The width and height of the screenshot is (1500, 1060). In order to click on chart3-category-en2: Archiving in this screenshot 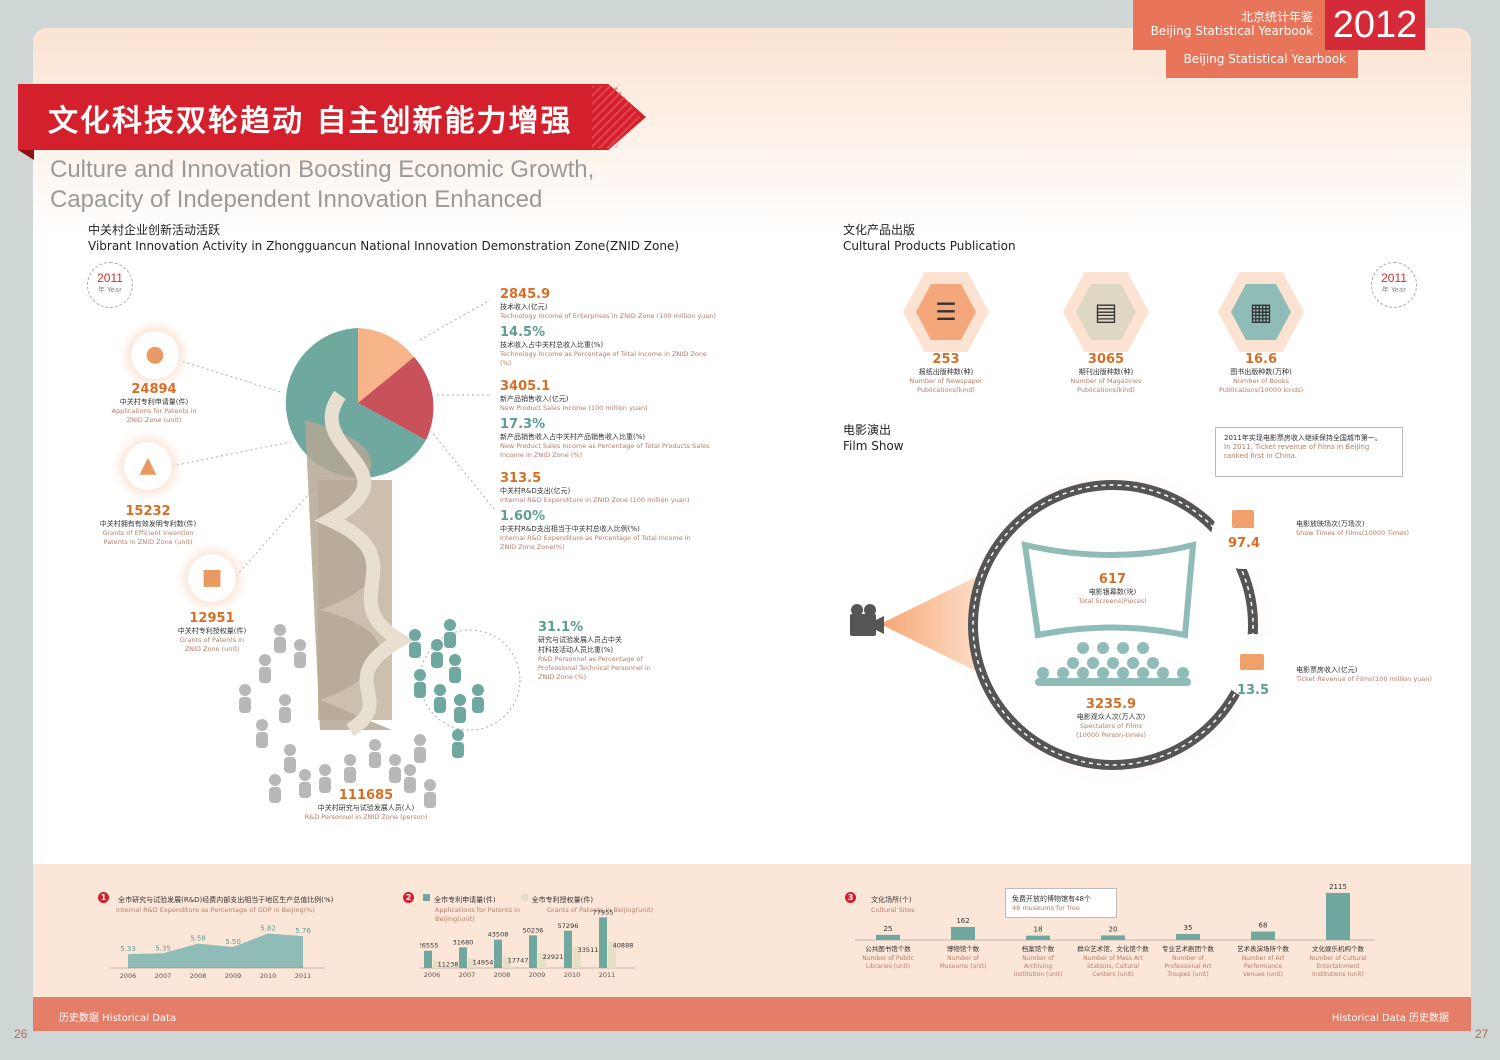, I will do `click(1038, 966)`.